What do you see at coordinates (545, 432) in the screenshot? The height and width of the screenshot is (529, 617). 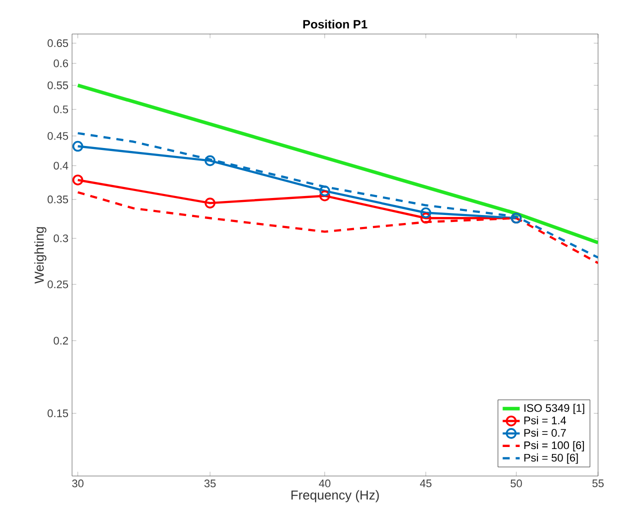 I see `legend-label: Psi = 0.7` at bounding box center [545, 432].